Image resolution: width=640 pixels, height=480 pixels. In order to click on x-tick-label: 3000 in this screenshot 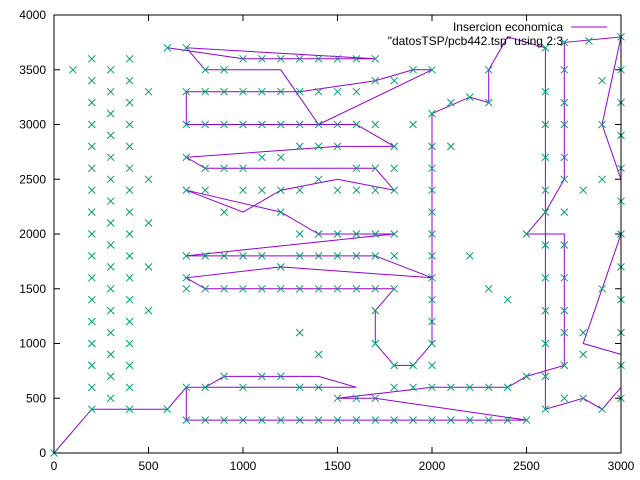, I will do `click(621, 466)`.